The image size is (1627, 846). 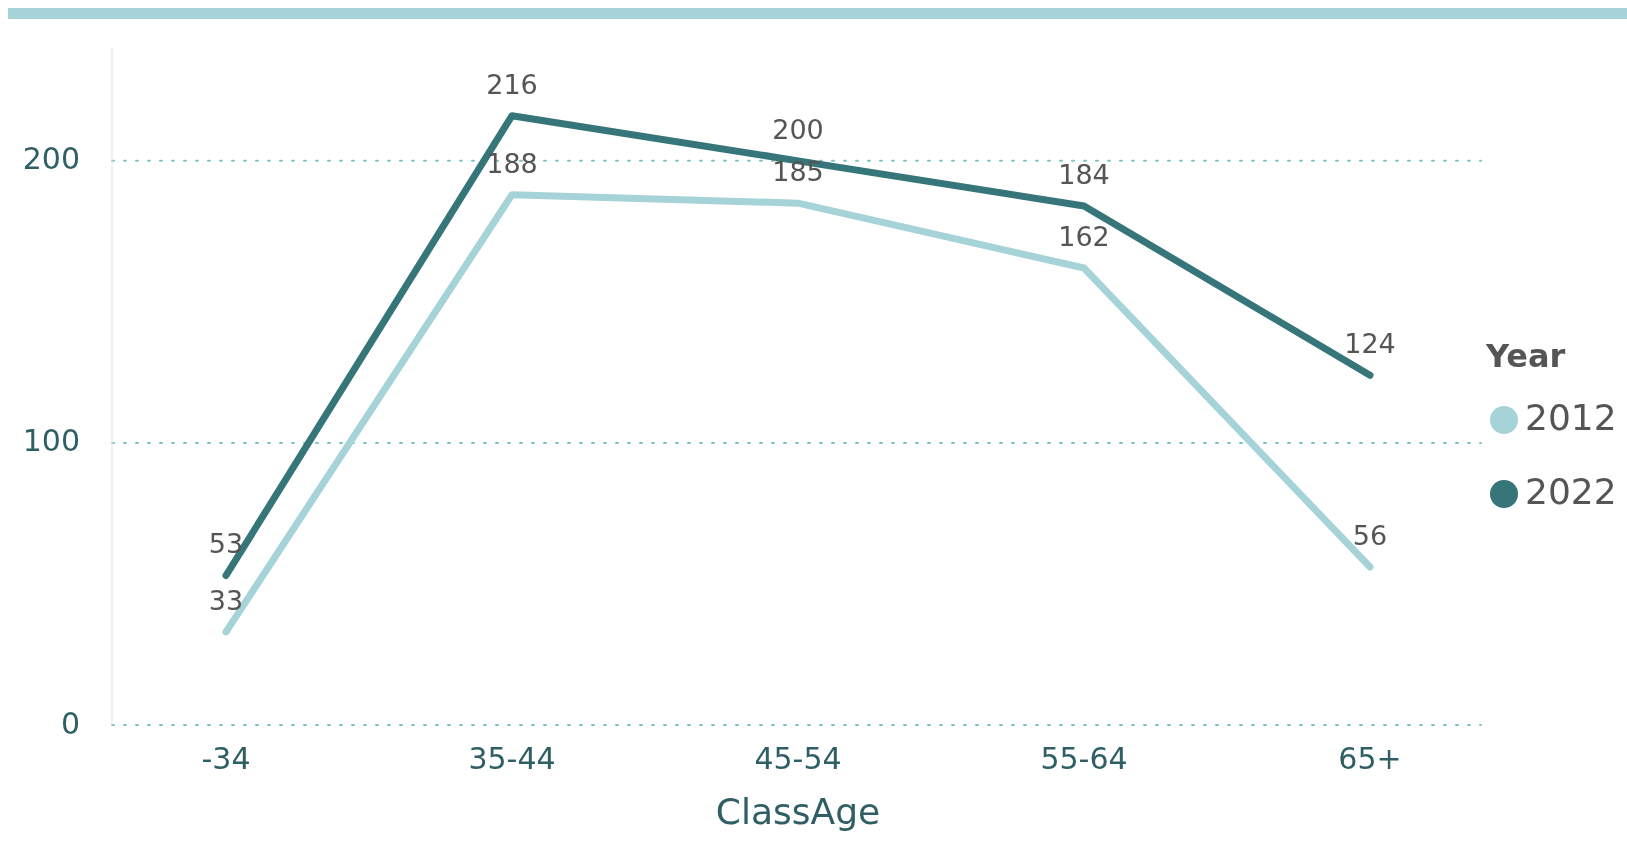 What do you see at coordinates (1571, 417) in the screenshot?
I see `legend-label: 2012` at bounding box center [1571, 417].